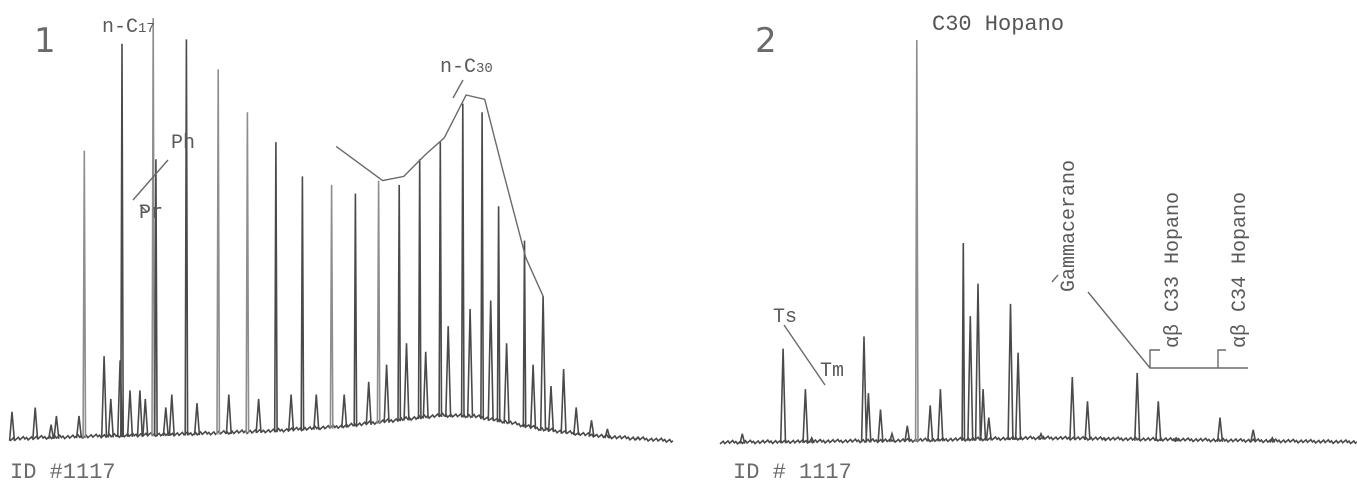 This screenshot has width=1357, height=487. Describe the element at coordinates (1221, 358) in the screenshot. I see `c34-bracket` at that location.